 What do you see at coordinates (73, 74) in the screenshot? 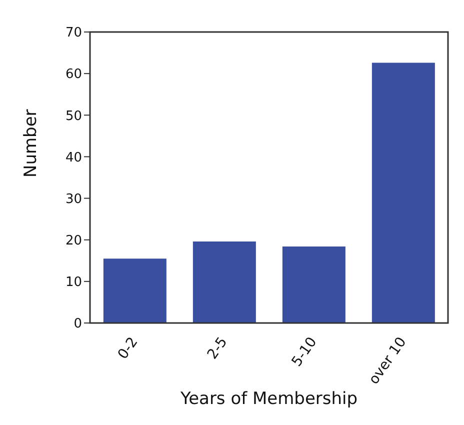
I see `y-tick-label: 60` at bounding box center [73, 74].